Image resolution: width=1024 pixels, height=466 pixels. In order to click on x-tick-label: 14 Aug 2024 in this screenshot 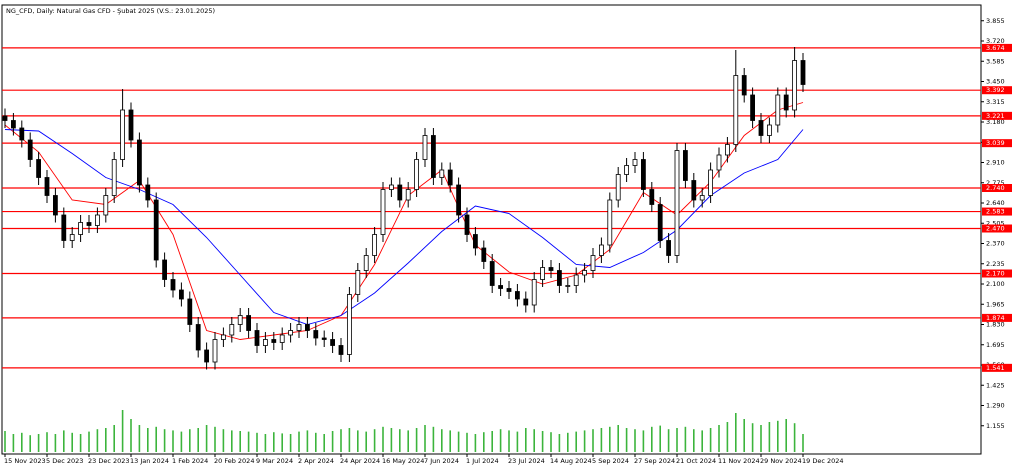, I will do `click(571, 461)`.